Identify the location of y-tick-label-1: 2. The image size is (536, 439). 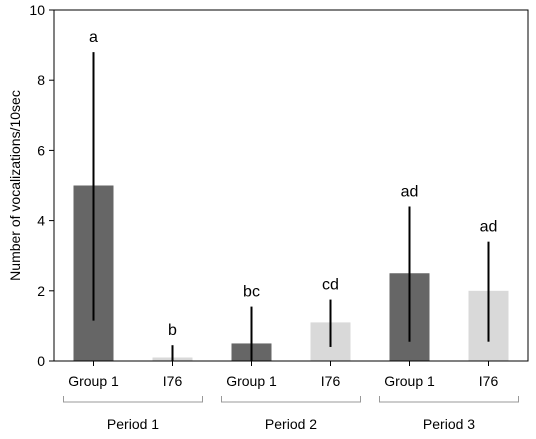
(41, 291).